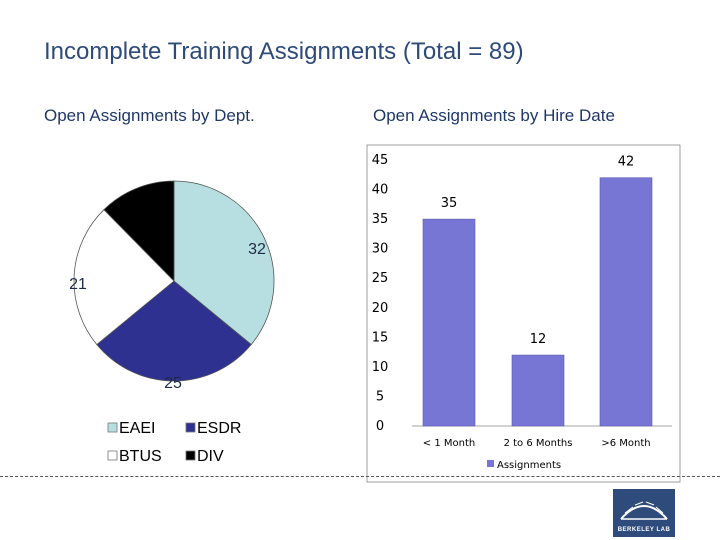 This screenshot has width=720, height=540. What do you see at coordinates (380, 278) in the screenshot?
I see `y-tick-label: 25` at bounding box center [380, 278].